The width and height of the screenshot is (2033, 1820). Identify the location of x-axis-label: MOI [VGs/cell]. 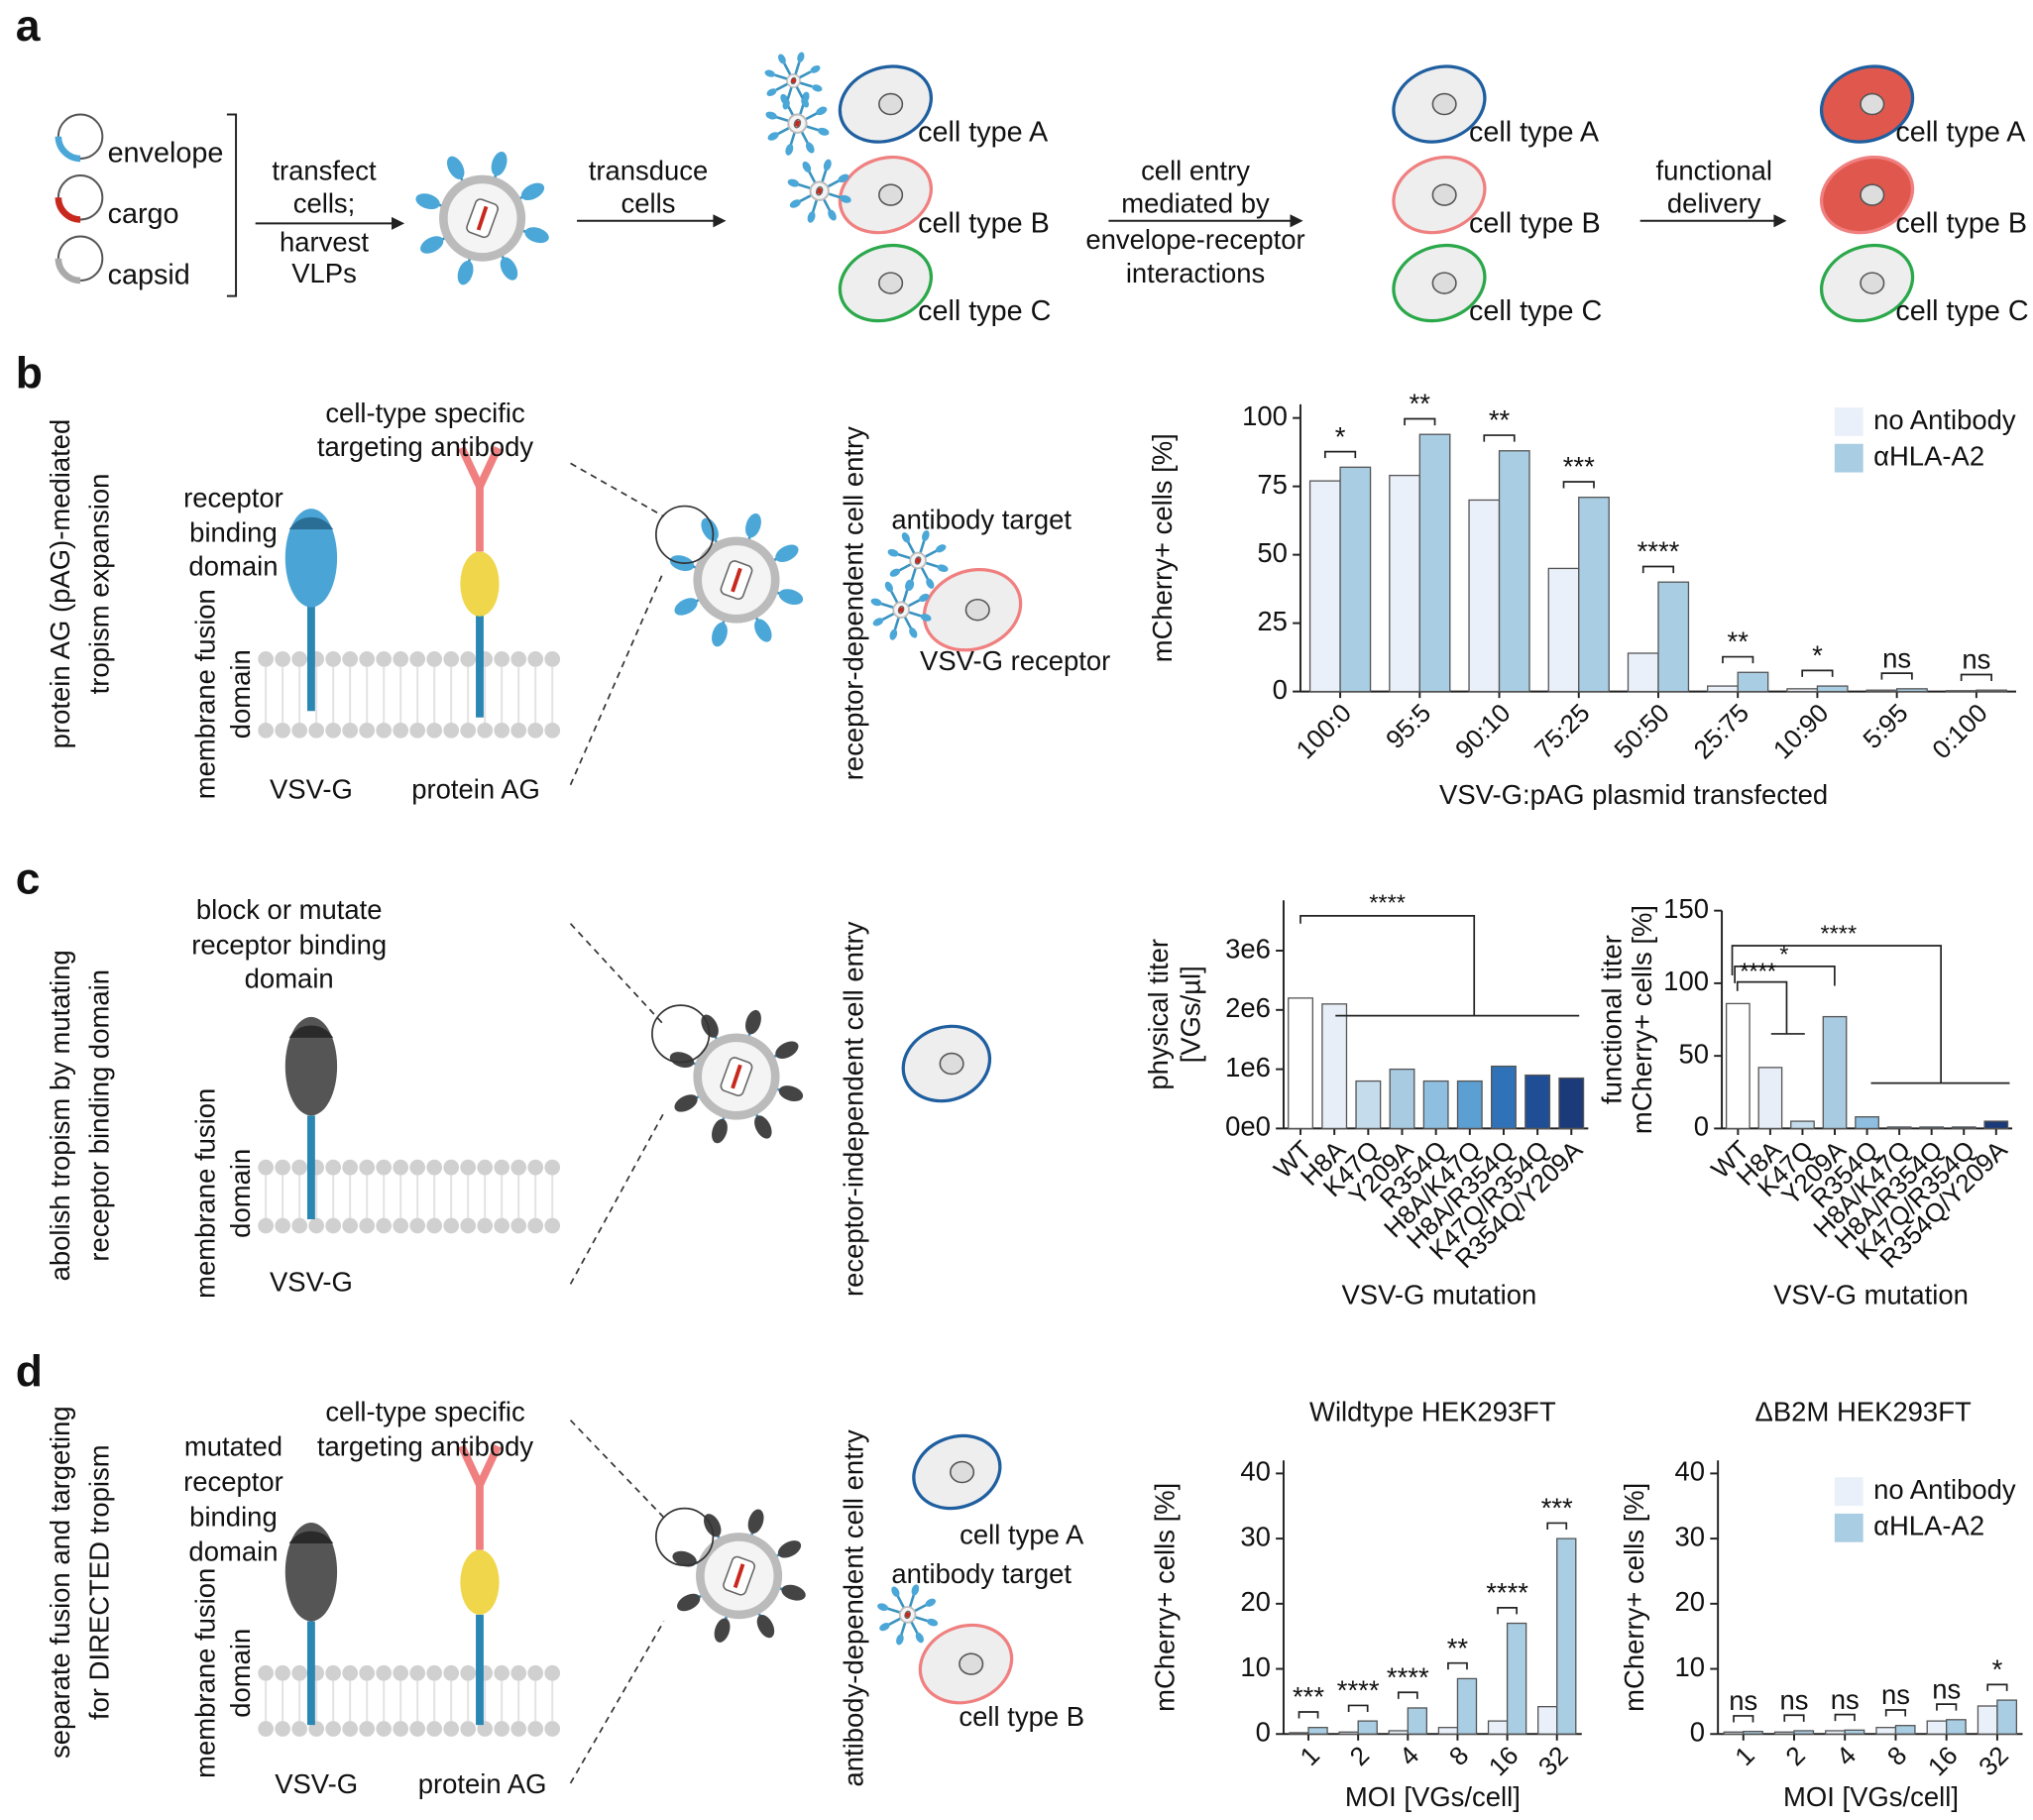
(1871, 1796).